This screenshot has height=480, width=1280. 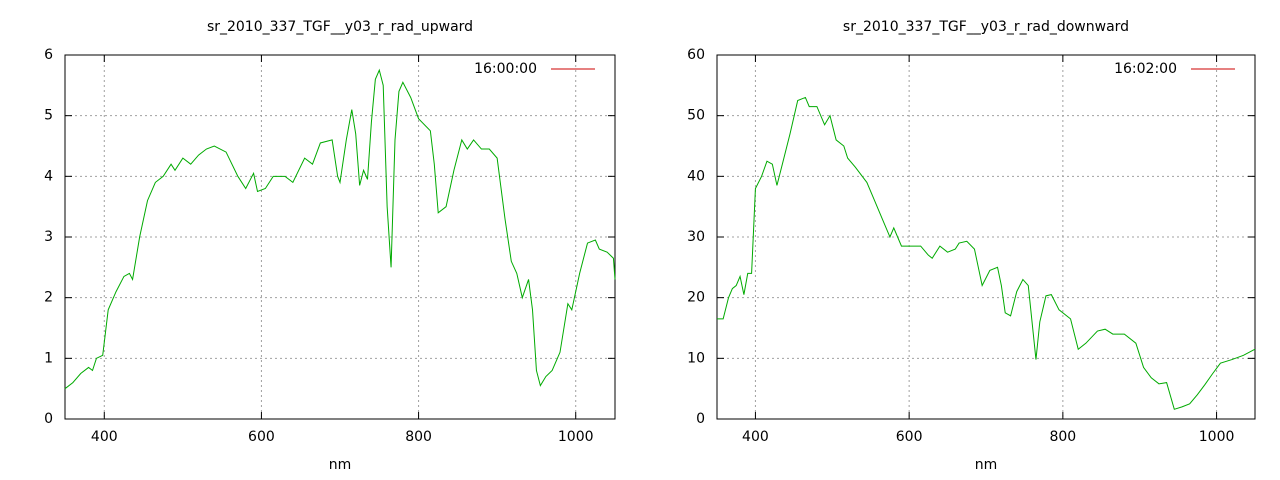 What do you see at coordinates (48, 55) in the screenshot?
I see `y-tick-label: 6` at bounding box center [48, 55].